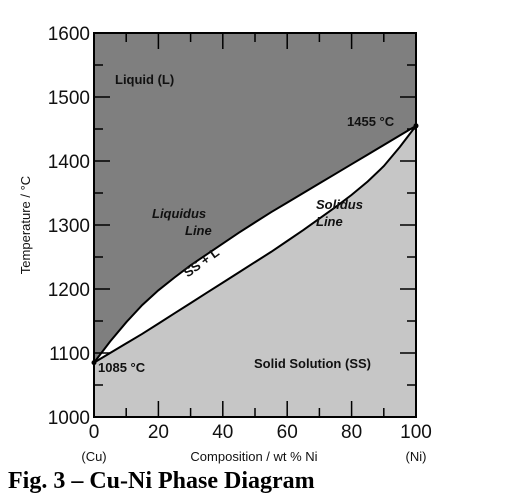 Image resolution: width=515 pixels, height=499 pixels. I want to click on y-tick-label: 1200, so click(69, 290).